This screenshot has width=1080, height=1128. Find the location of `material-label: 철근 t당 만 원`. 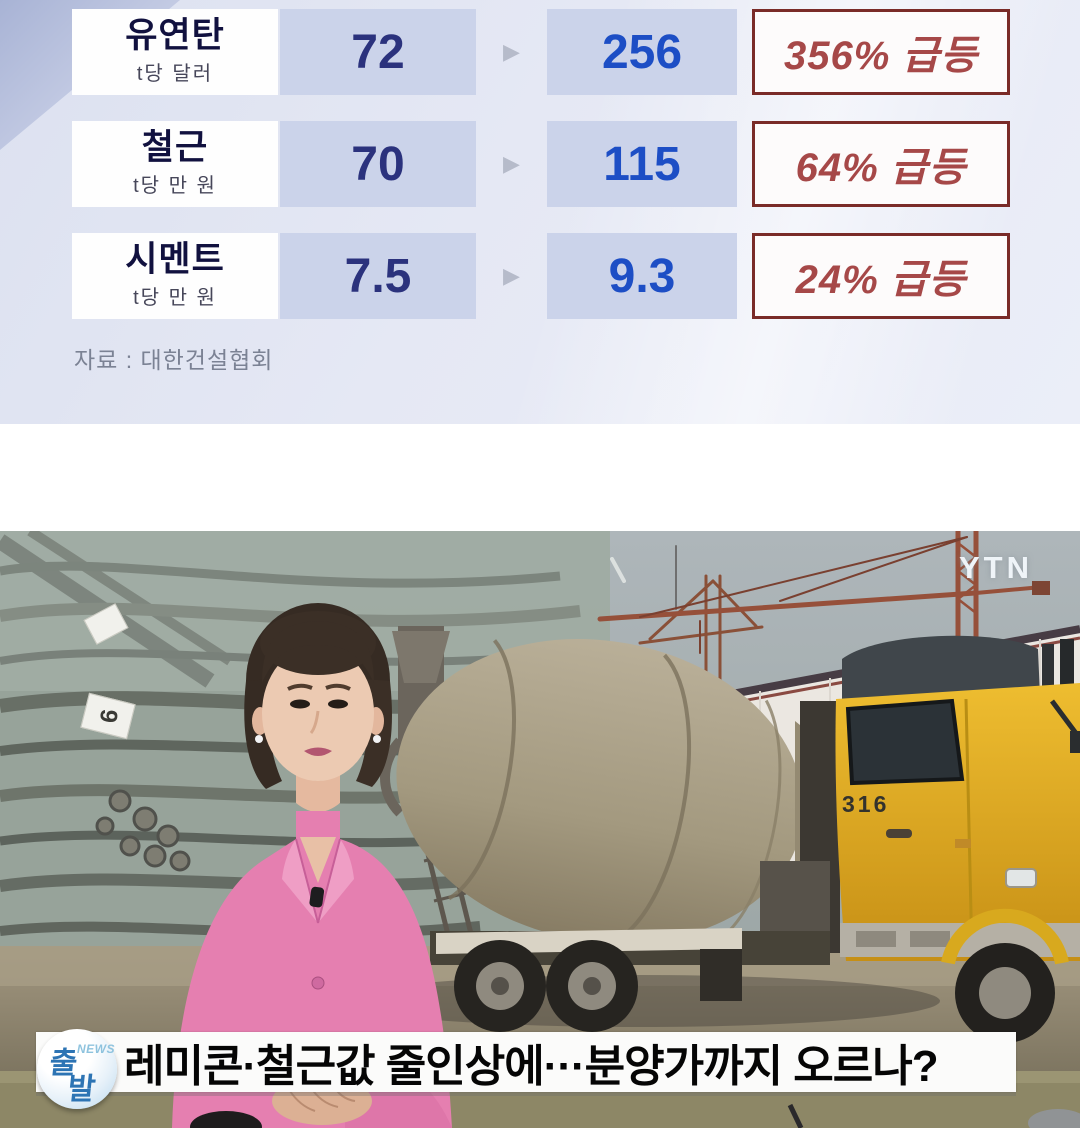

material-label: 철근 t당 만 원 is located at coordinates (175, 164).